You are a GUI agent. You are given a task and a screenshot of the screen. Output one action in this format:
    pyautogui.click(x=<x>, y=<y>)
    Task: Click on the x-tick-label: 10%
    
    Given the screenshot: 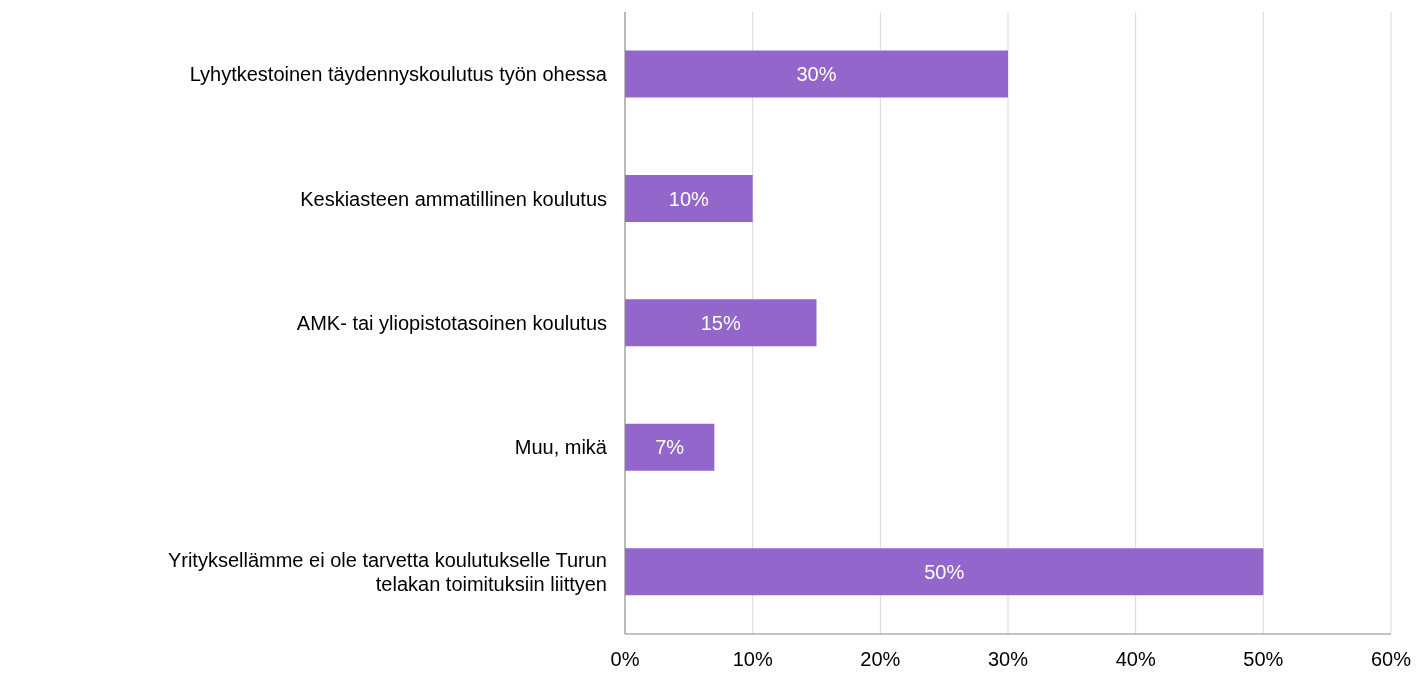 What is the action you would take?
    pyautogui.click(x=752, y=659)
    